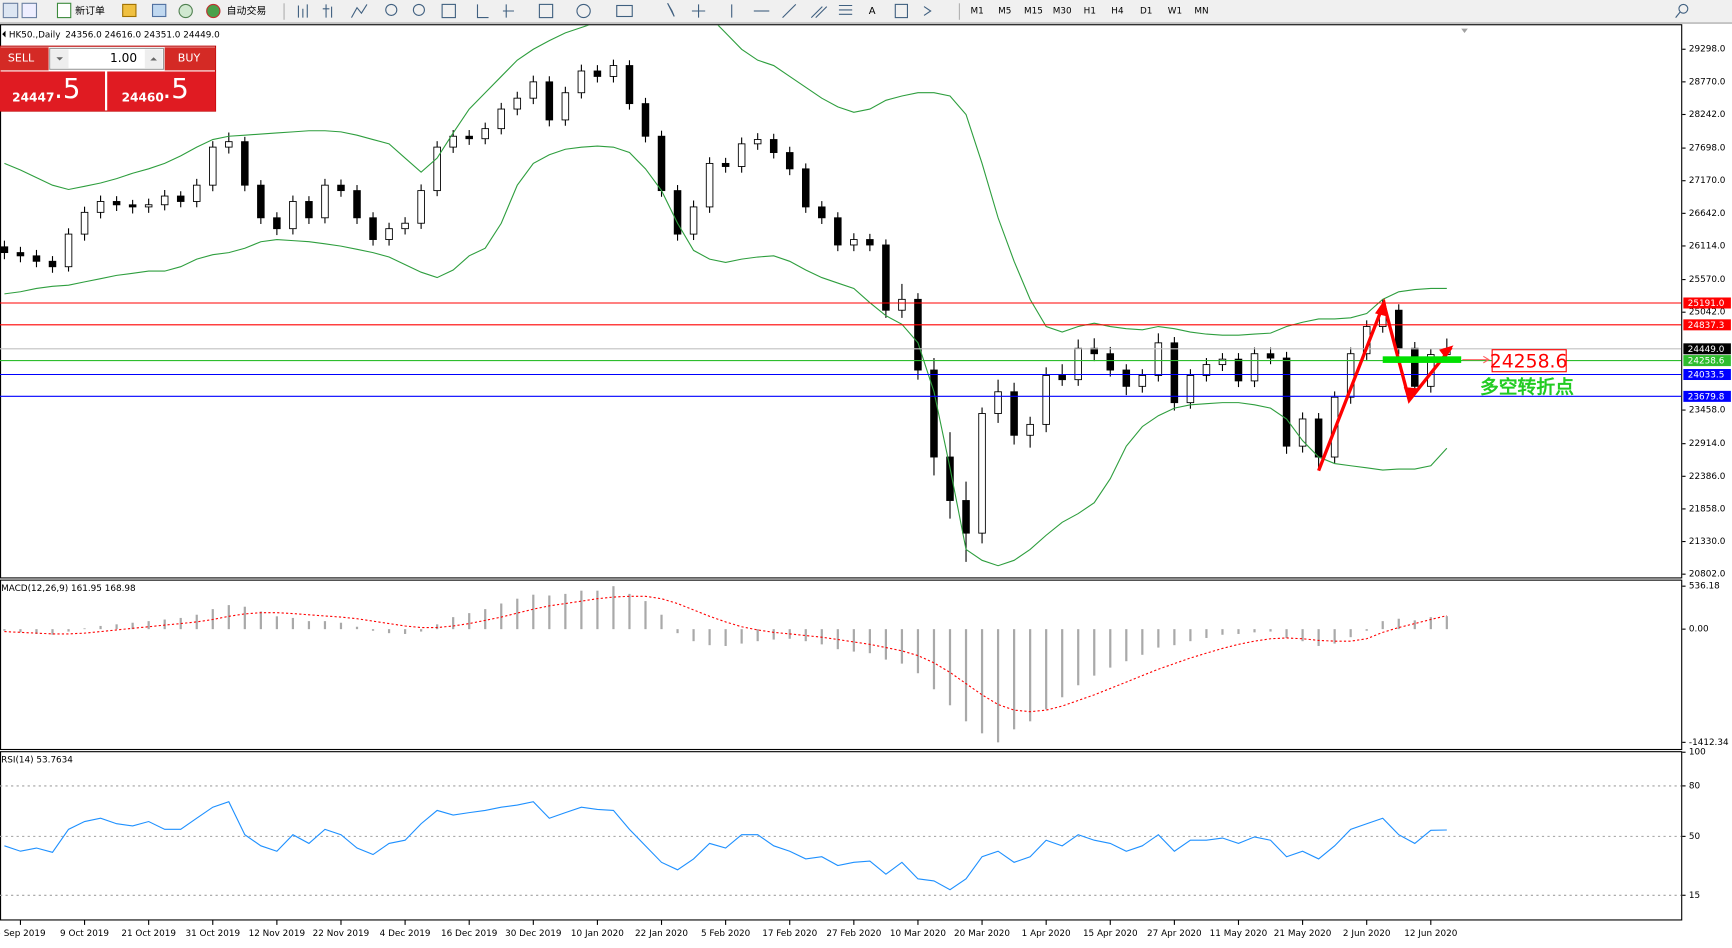 This screenshot has height=948, width=1732. What do you see at coordinates (123, 58) in the screenshot?
I see `lots-value: 1.00` at bounding box center [123, 58].